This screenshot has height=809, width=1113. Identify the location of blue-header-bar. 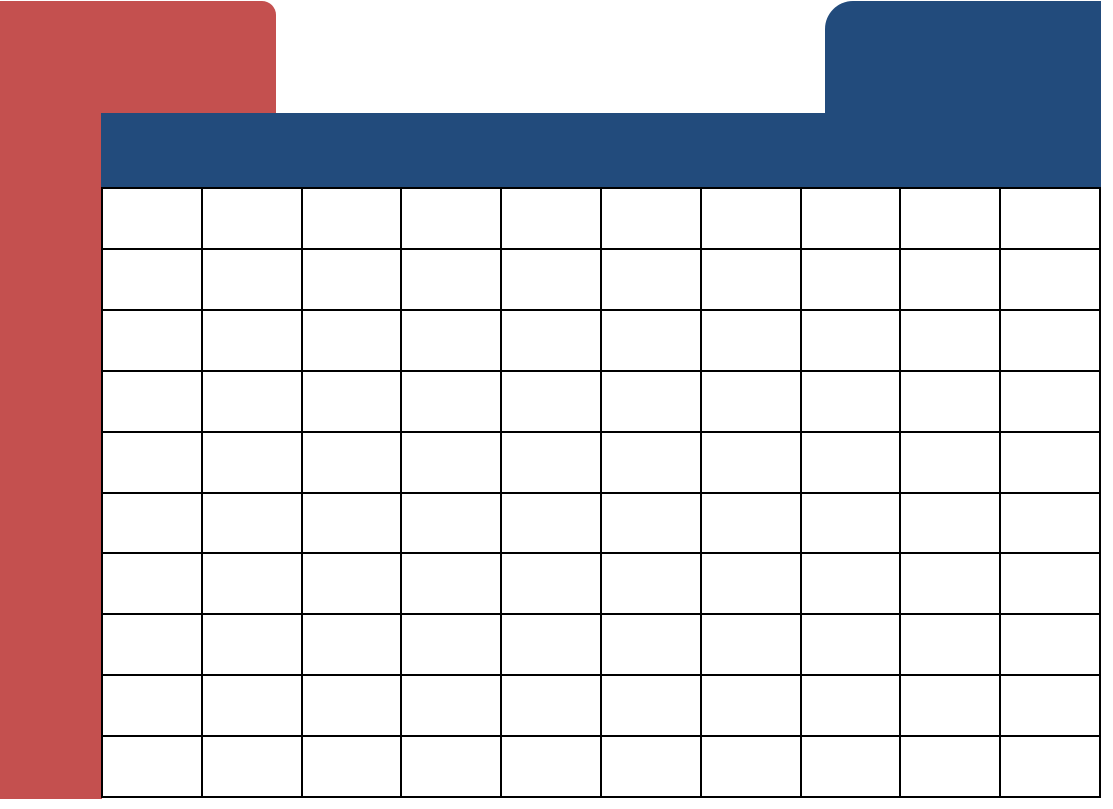
(601, 151).